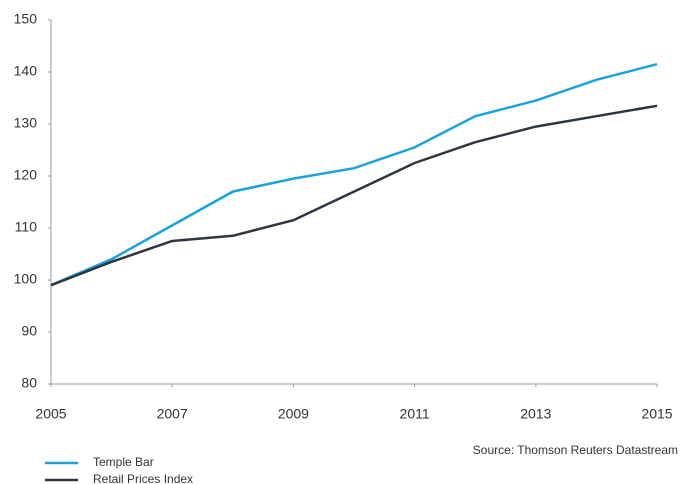 The width and height of the screenshot is (681, 484). Describe the element at coordinates (26, 19) in the screenshot. I see `y-tick-label: 150` at that location.